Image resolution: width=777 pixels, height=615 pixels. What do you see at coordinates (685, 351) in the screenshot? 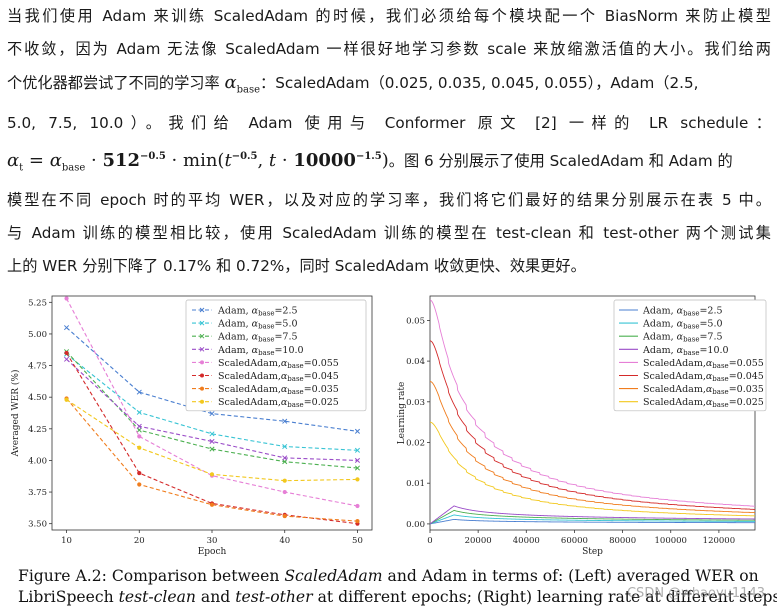
I see `lr-legend-label-3: Adam, αbase=10.0` at bounding box center [685, 351].